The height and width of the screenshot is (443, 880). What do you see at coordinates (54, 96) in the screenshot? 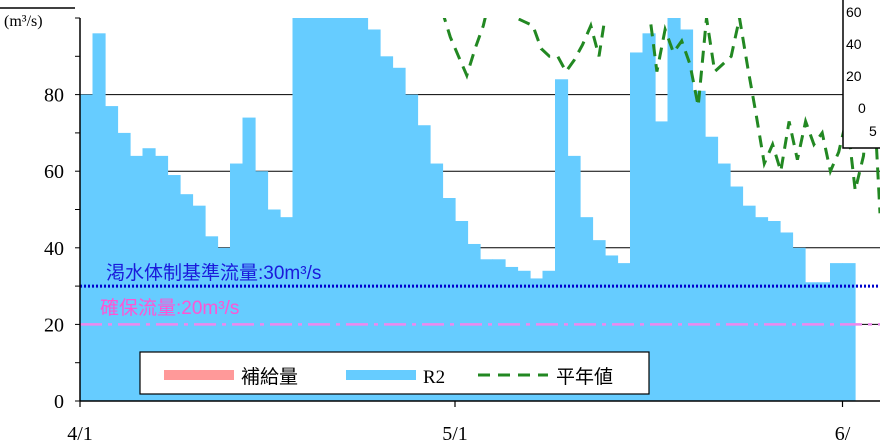
I see `y-tick-label-80: 80` at bounding box center [54, 96].